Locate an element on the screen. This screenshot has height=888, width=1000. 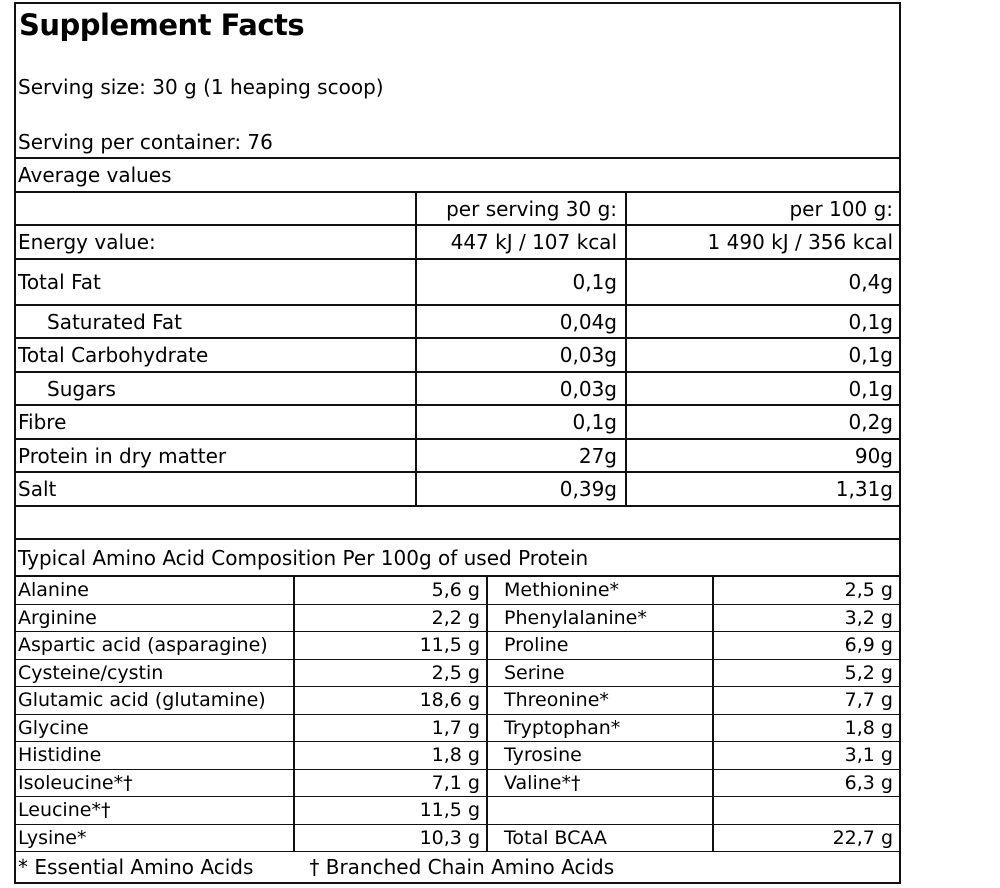
amino-name-cell: Serine is located at coordinates (599, 673).